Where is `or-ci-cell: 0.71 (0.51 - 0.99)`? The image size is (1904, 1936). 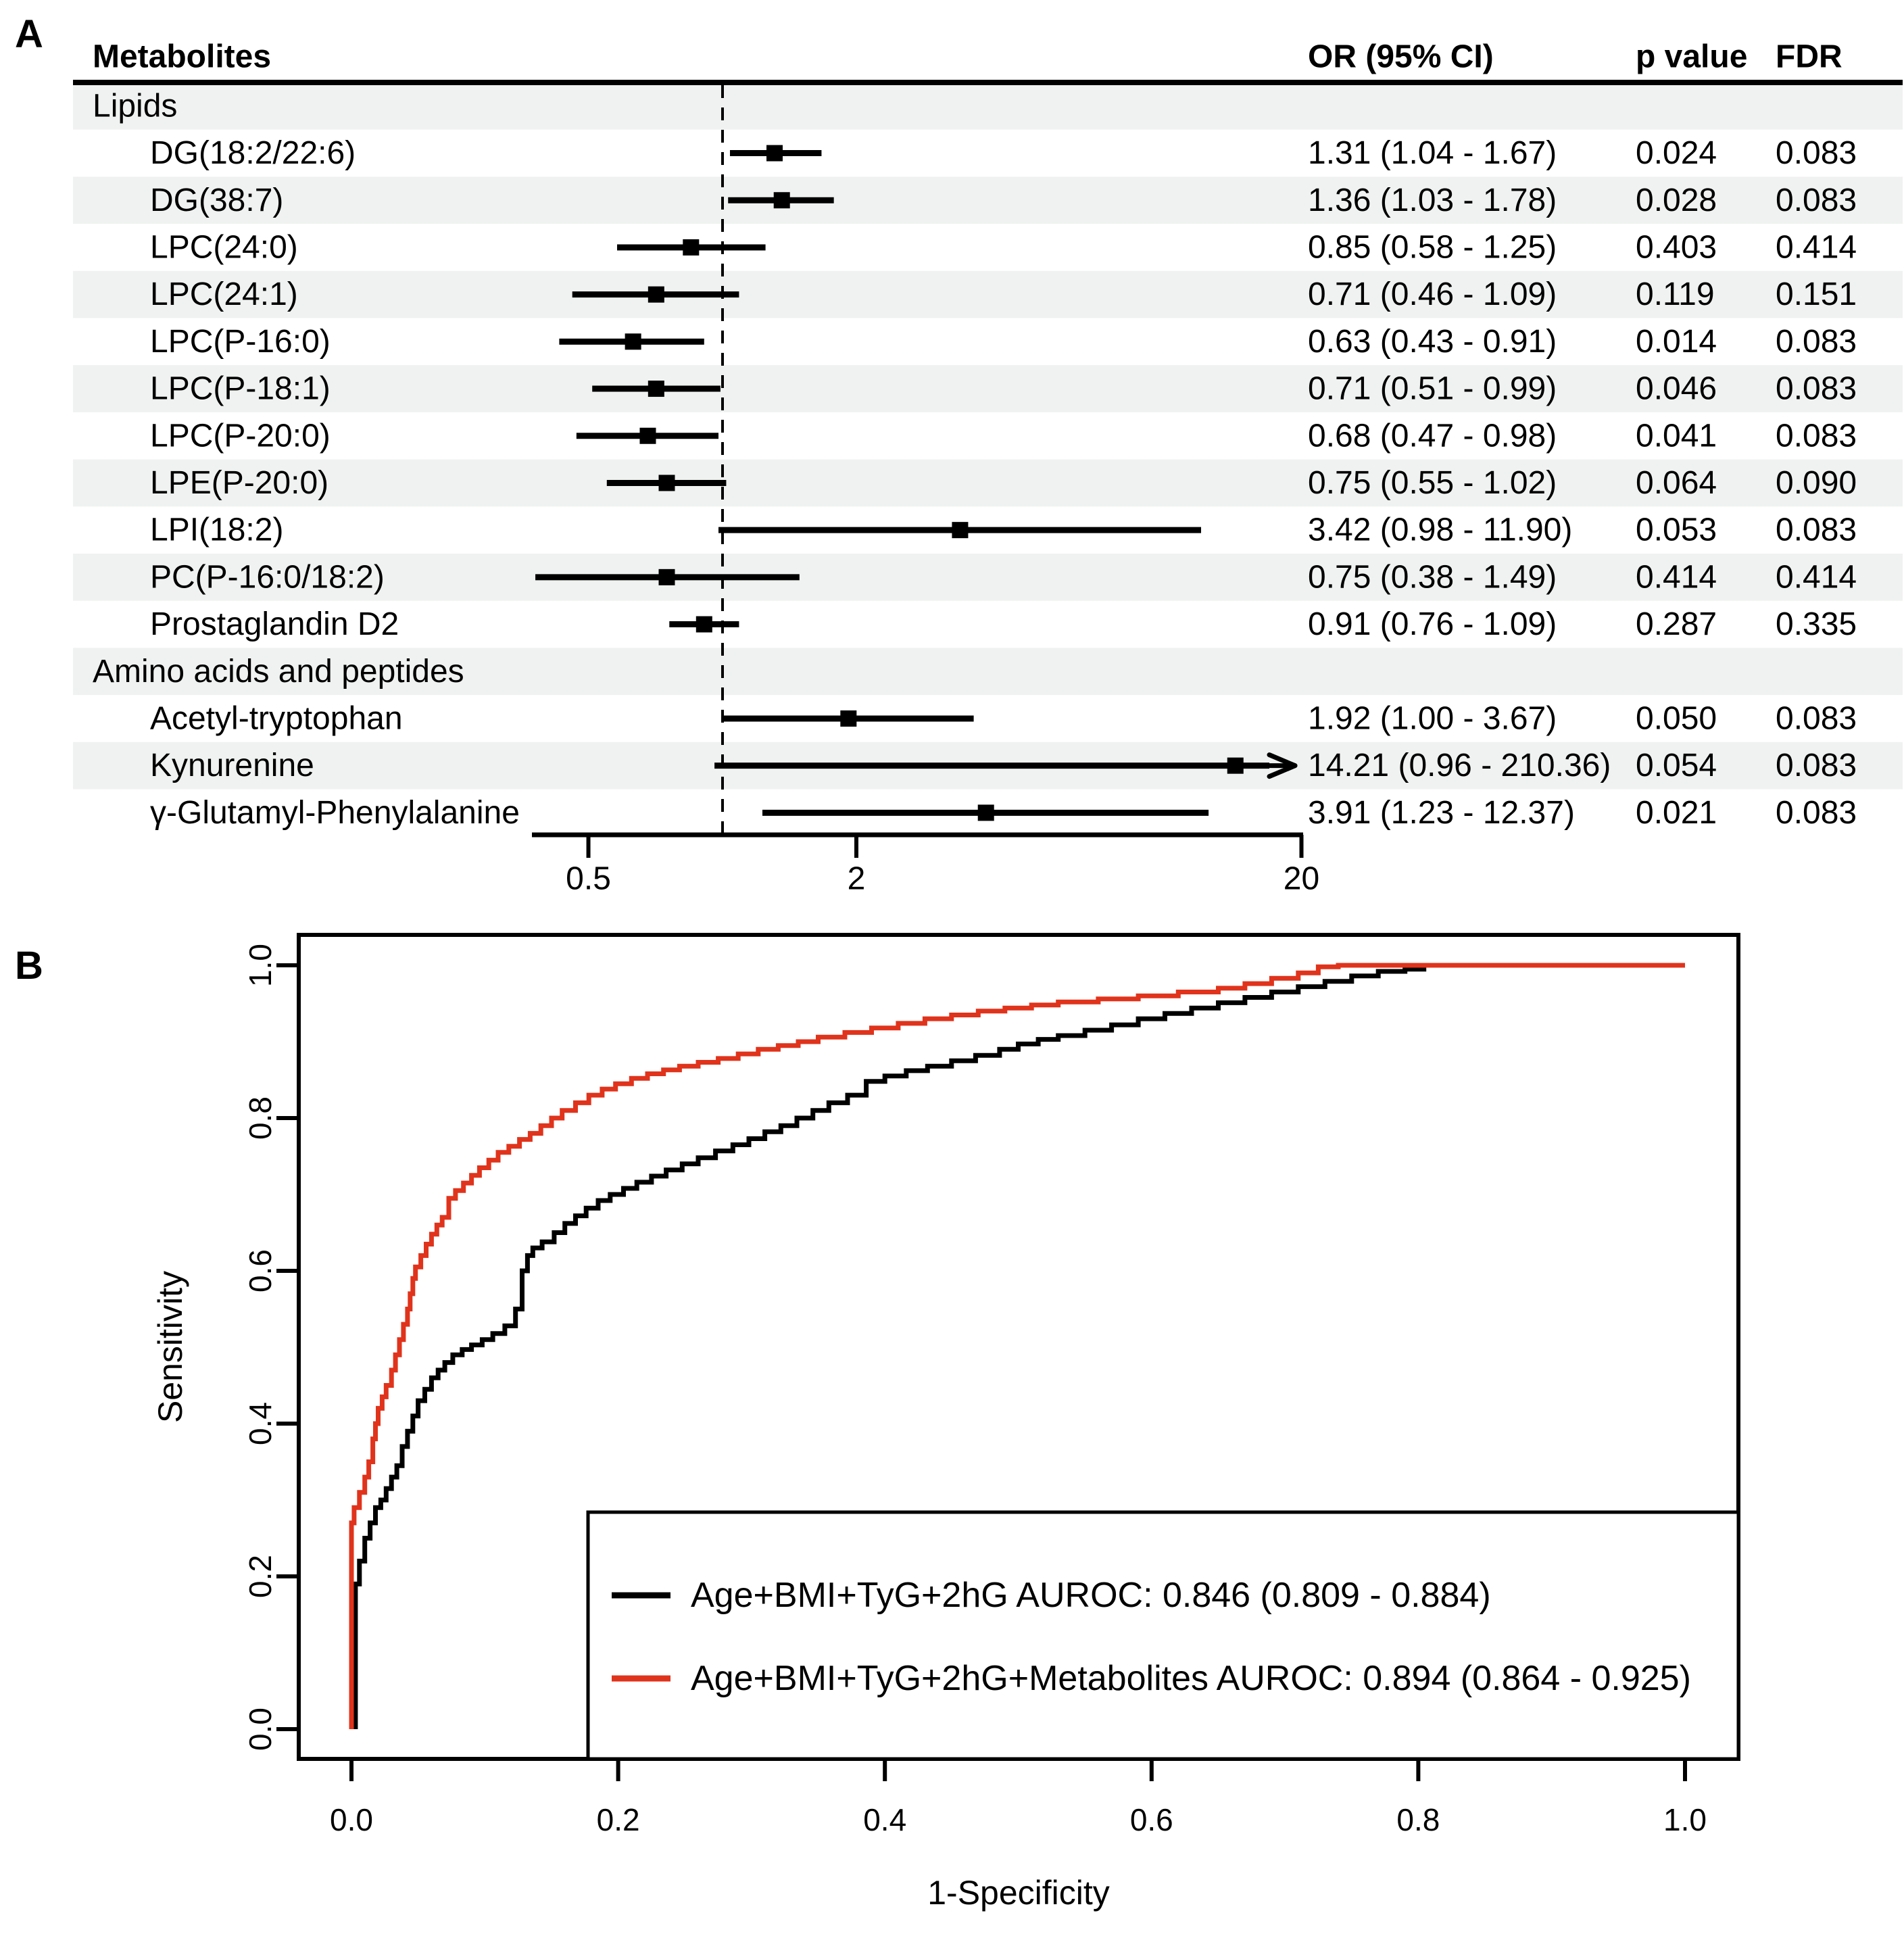
or-ci-cell: 0.71 (0.51 - 0.99) is located at coordinates (1433, 389).